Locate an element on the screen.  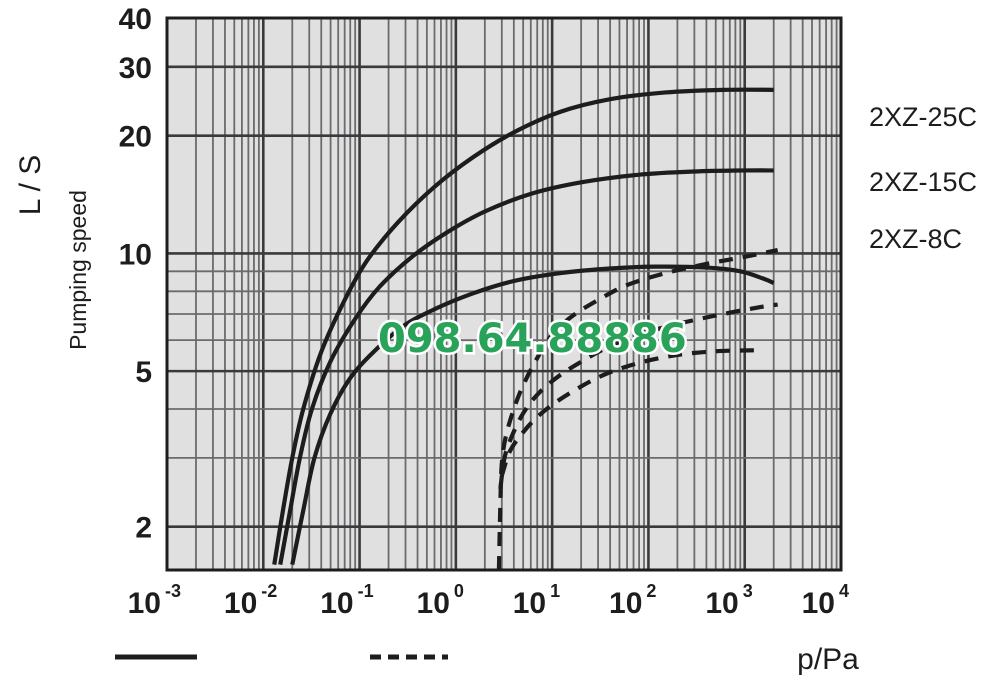
x-tick-10e0: 10 0 is located at coordinates (440, 600).